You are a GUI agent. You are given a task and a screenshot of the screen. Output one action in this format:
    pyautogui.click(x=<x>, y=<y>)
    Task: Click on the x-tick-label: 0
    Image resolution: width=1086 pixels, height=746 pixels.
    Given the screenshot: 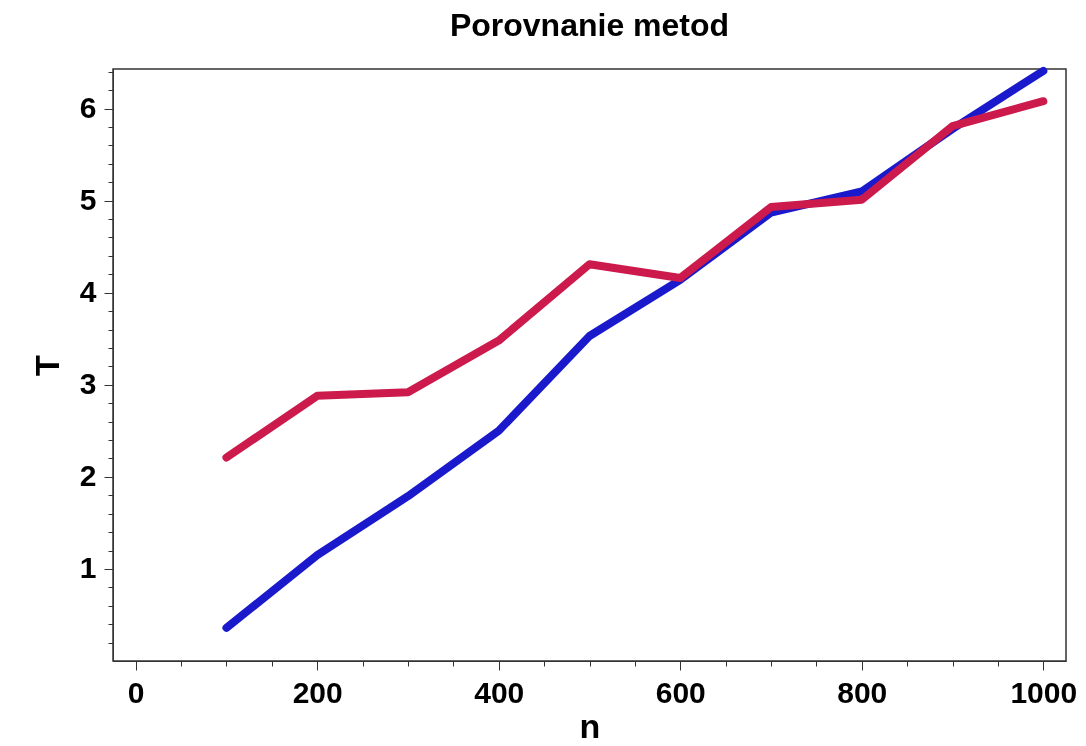 What is the action you would take?
    pyautogui.click(x=136, y=692)
    